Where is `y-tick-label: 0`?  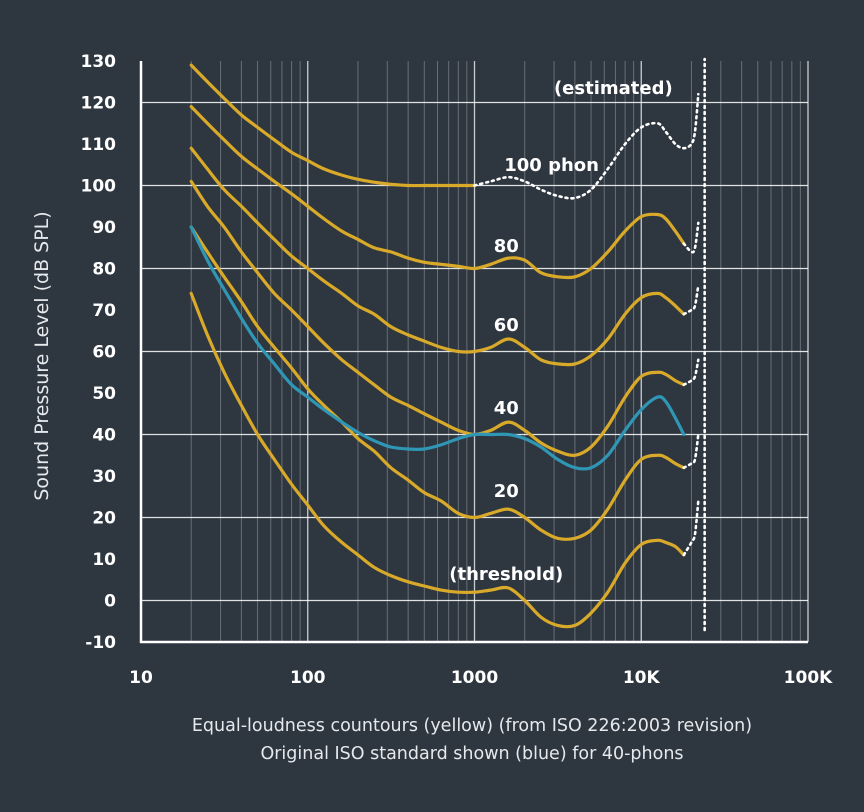
y-tick-label: 0 is located at coordinates (110, 602).